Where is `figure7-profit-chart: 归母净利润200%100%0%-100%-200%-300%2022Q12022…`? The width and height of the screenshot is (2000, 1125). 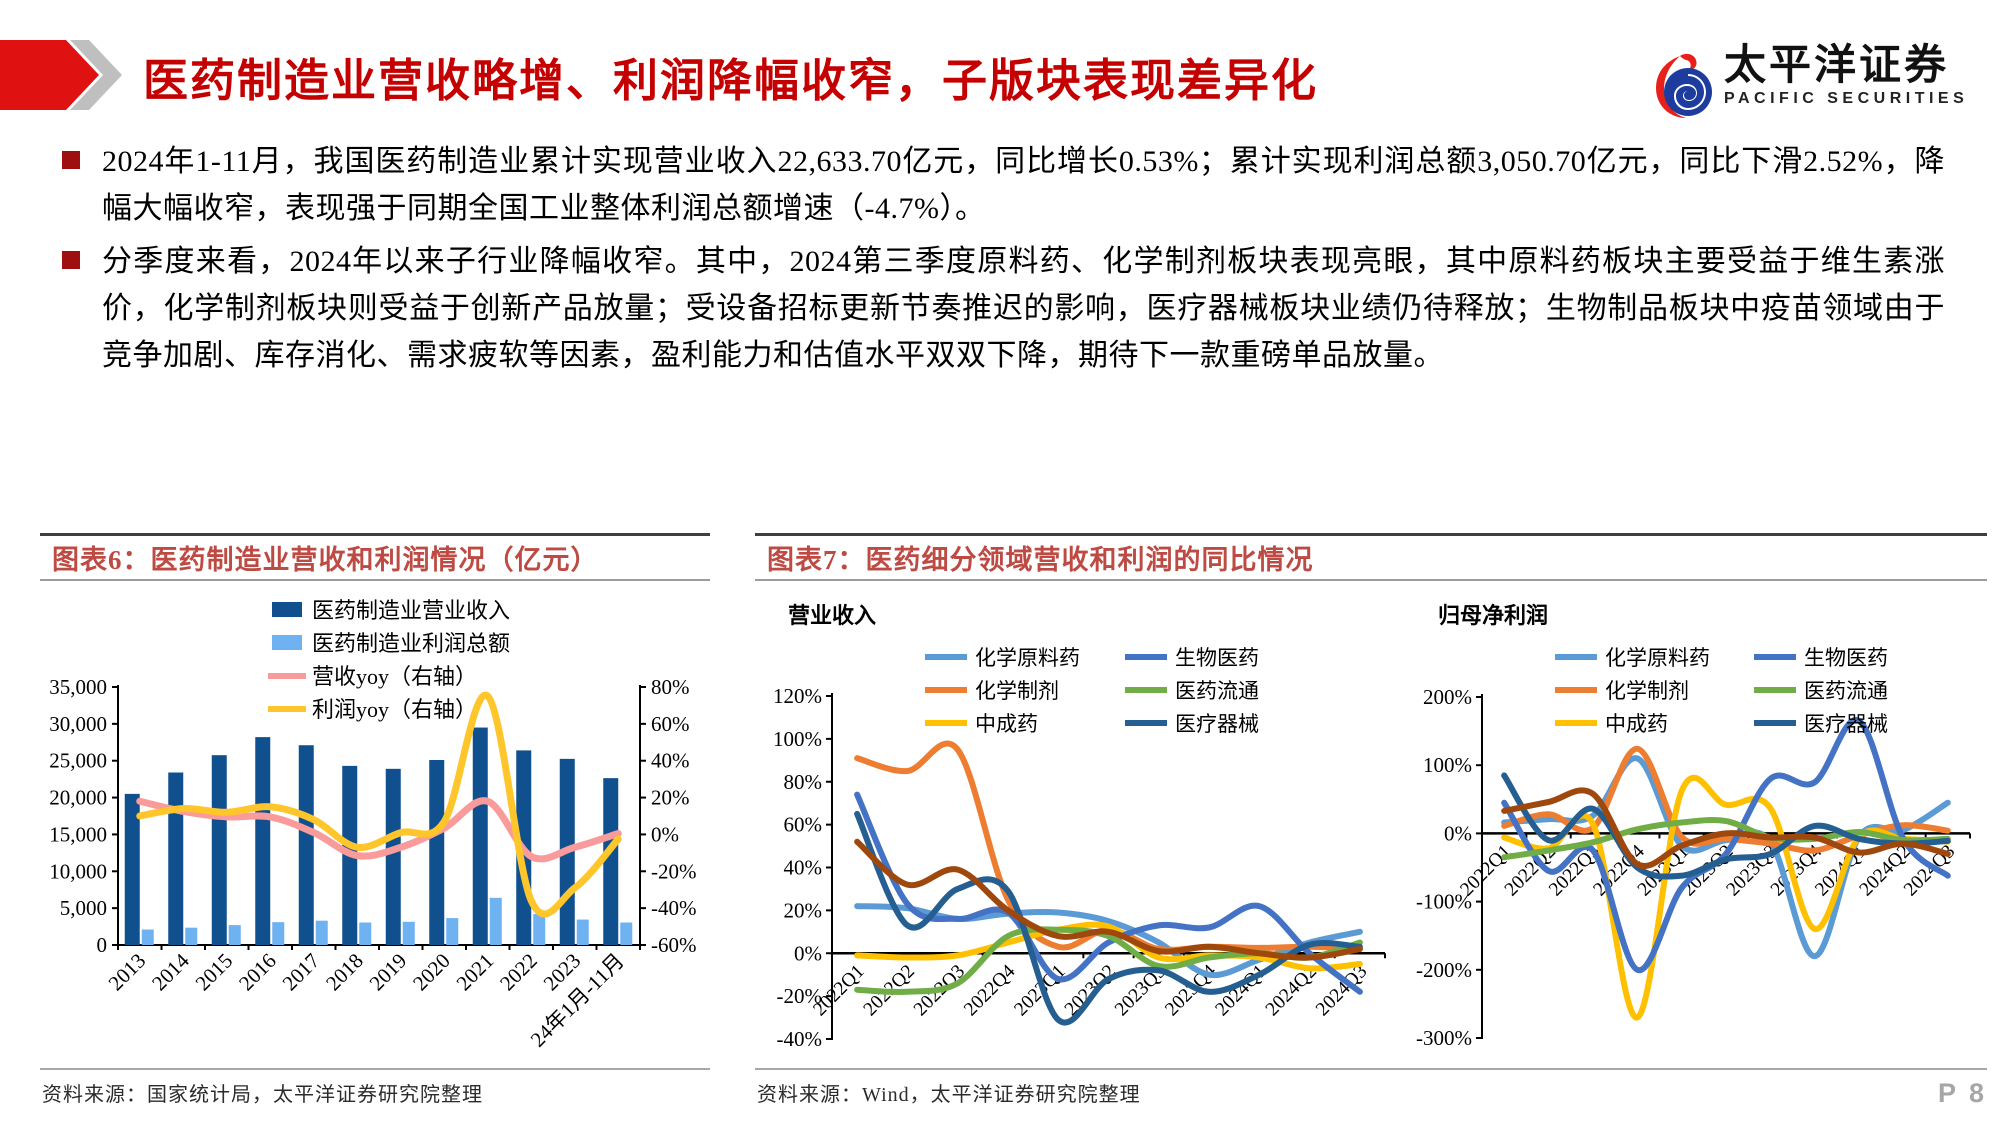 figure7-profit-chart: 归母净利润200%100%0%-100%-200%-300%2022Q12022… is located at coordinates (1693, 826).